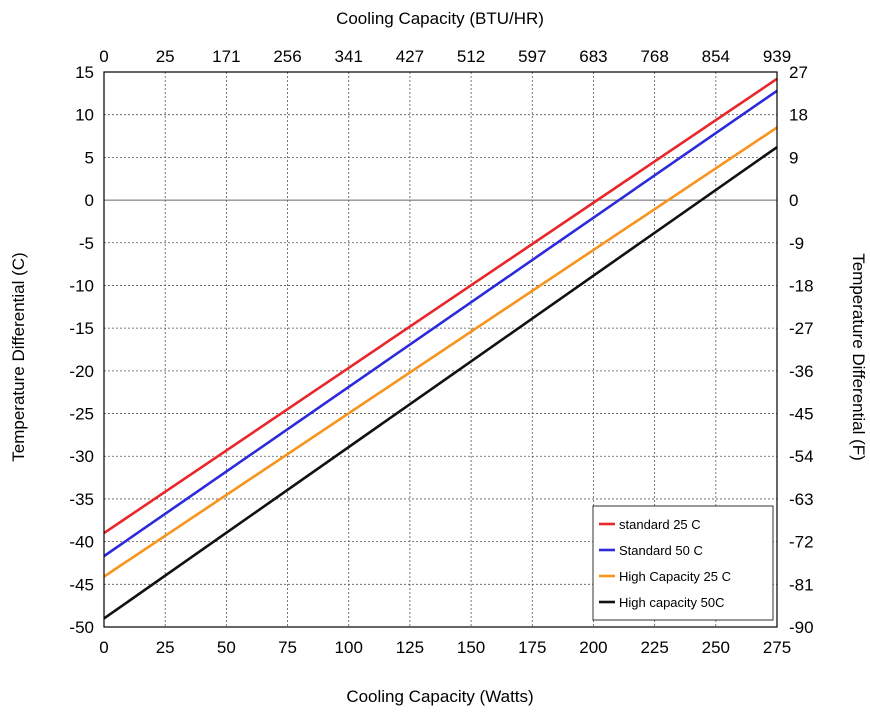  What do you see at coordinates (858, 357) in the screenshot?
I see `right-y-axis-title: Temperature Differential (F)` at bounding box center [858, 357].